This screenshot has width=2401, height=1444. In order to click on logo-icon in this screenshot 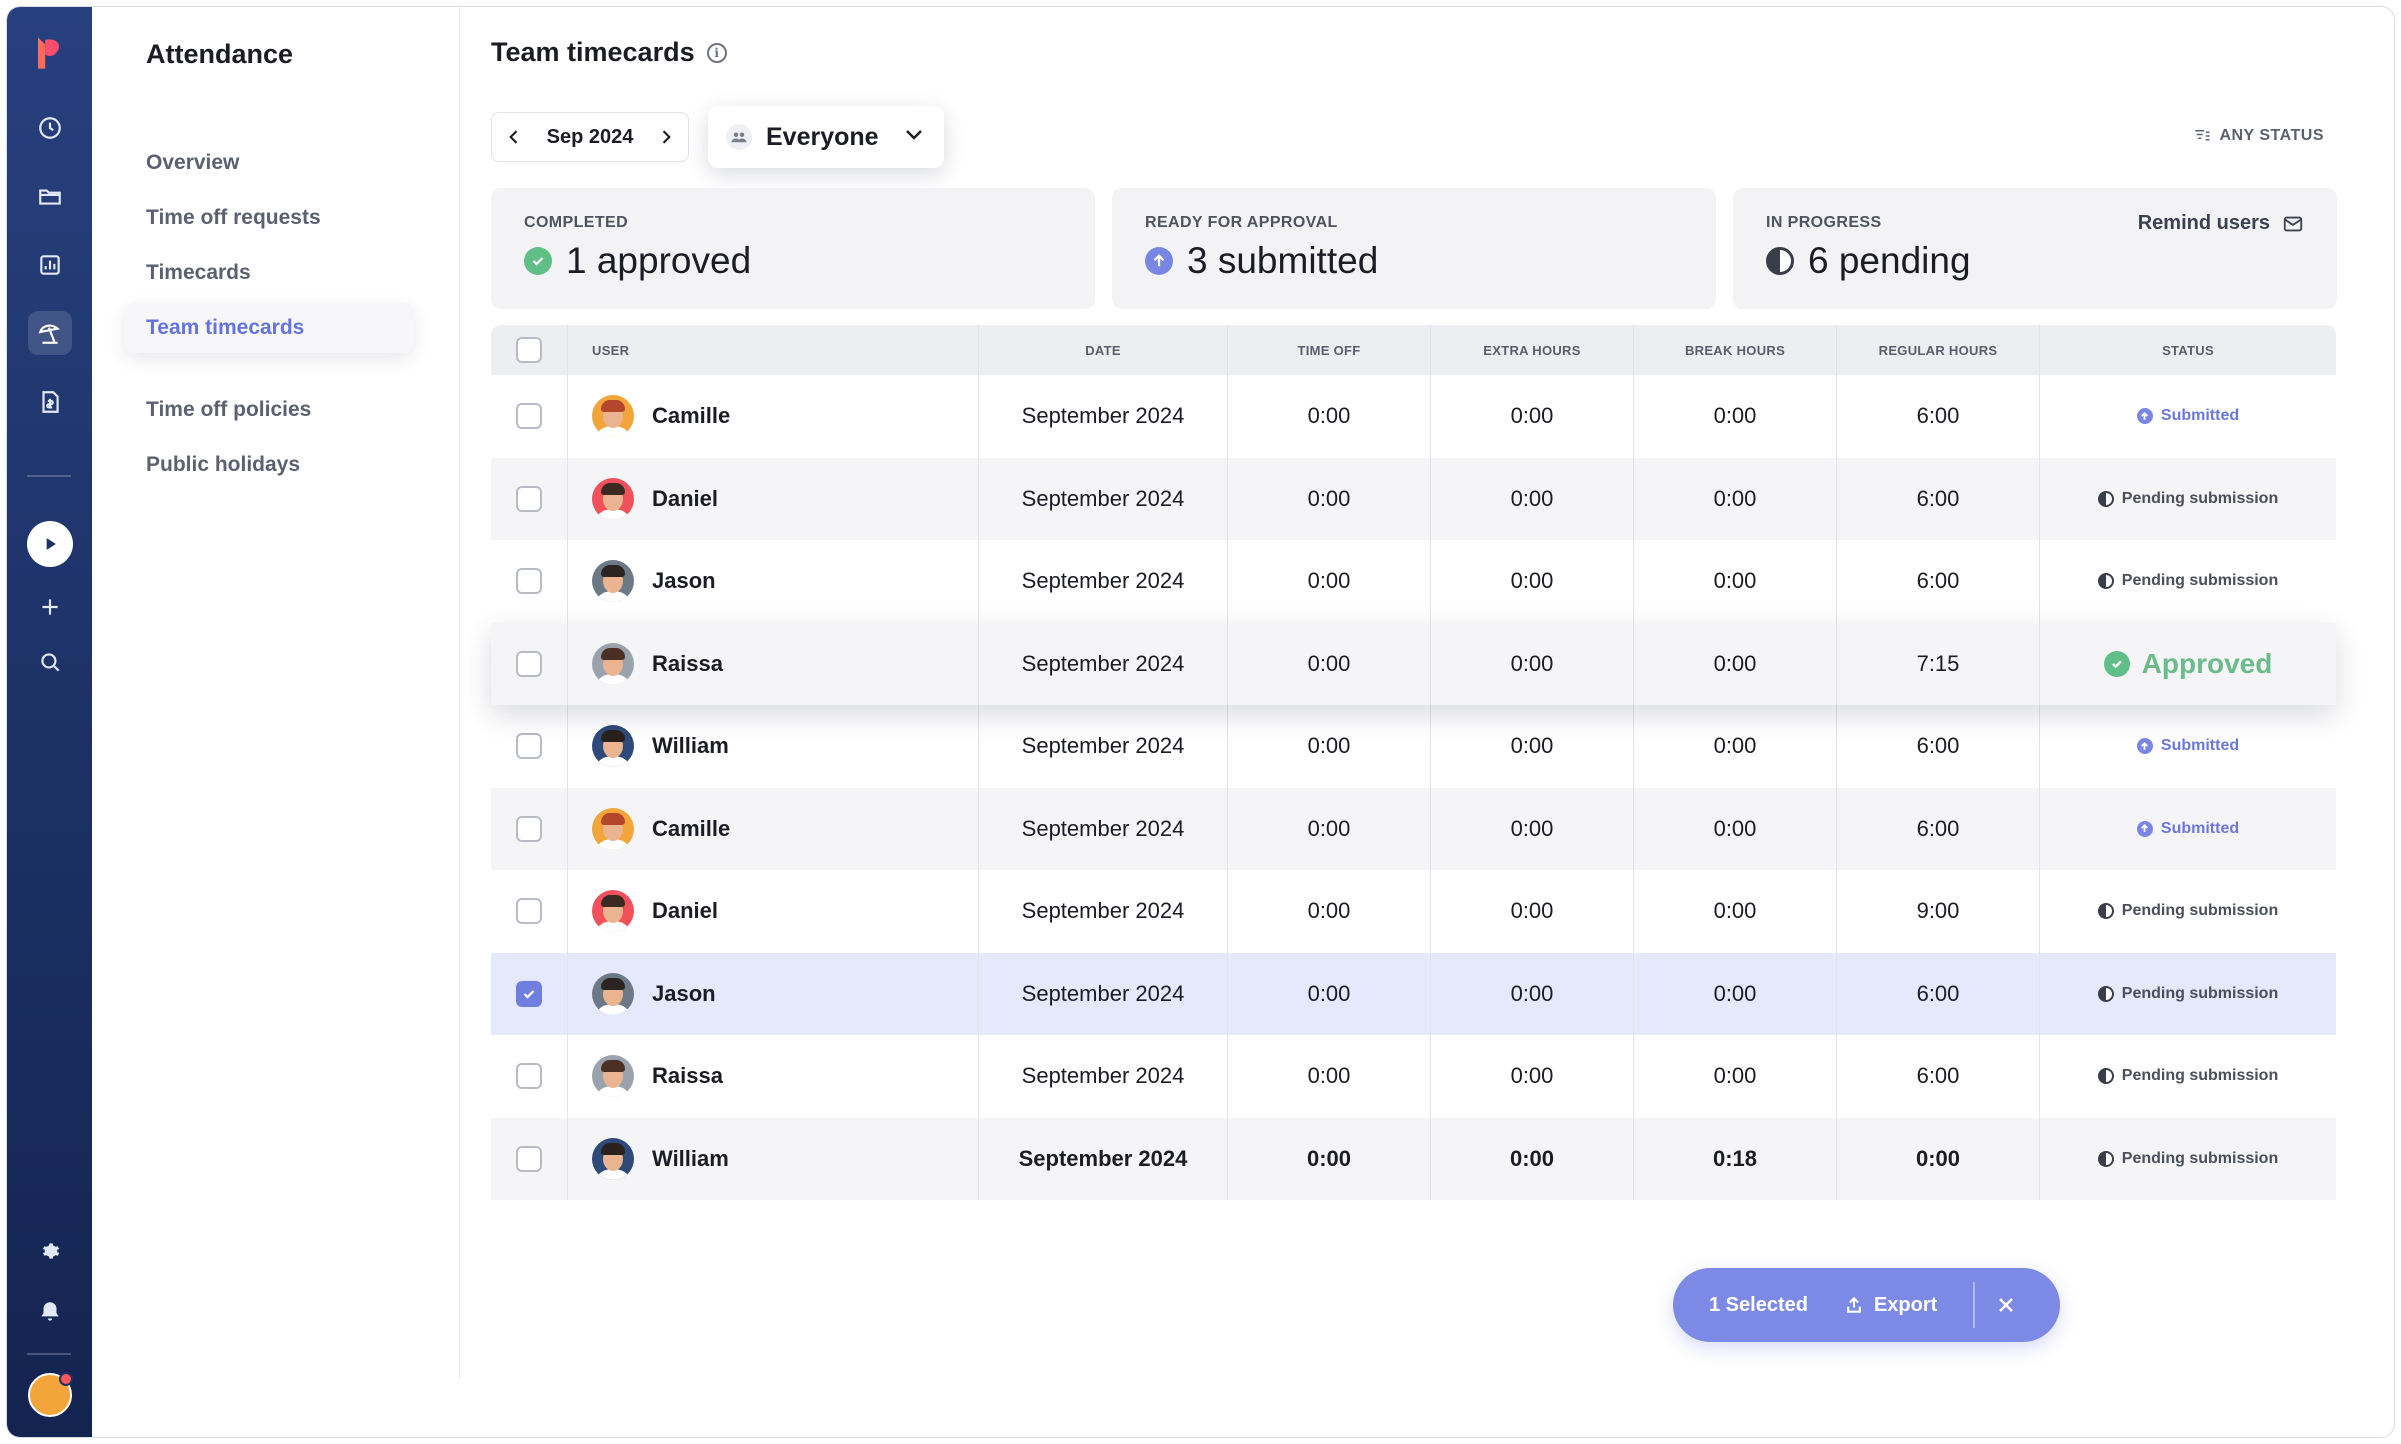, I will do `click(50, 53)`.